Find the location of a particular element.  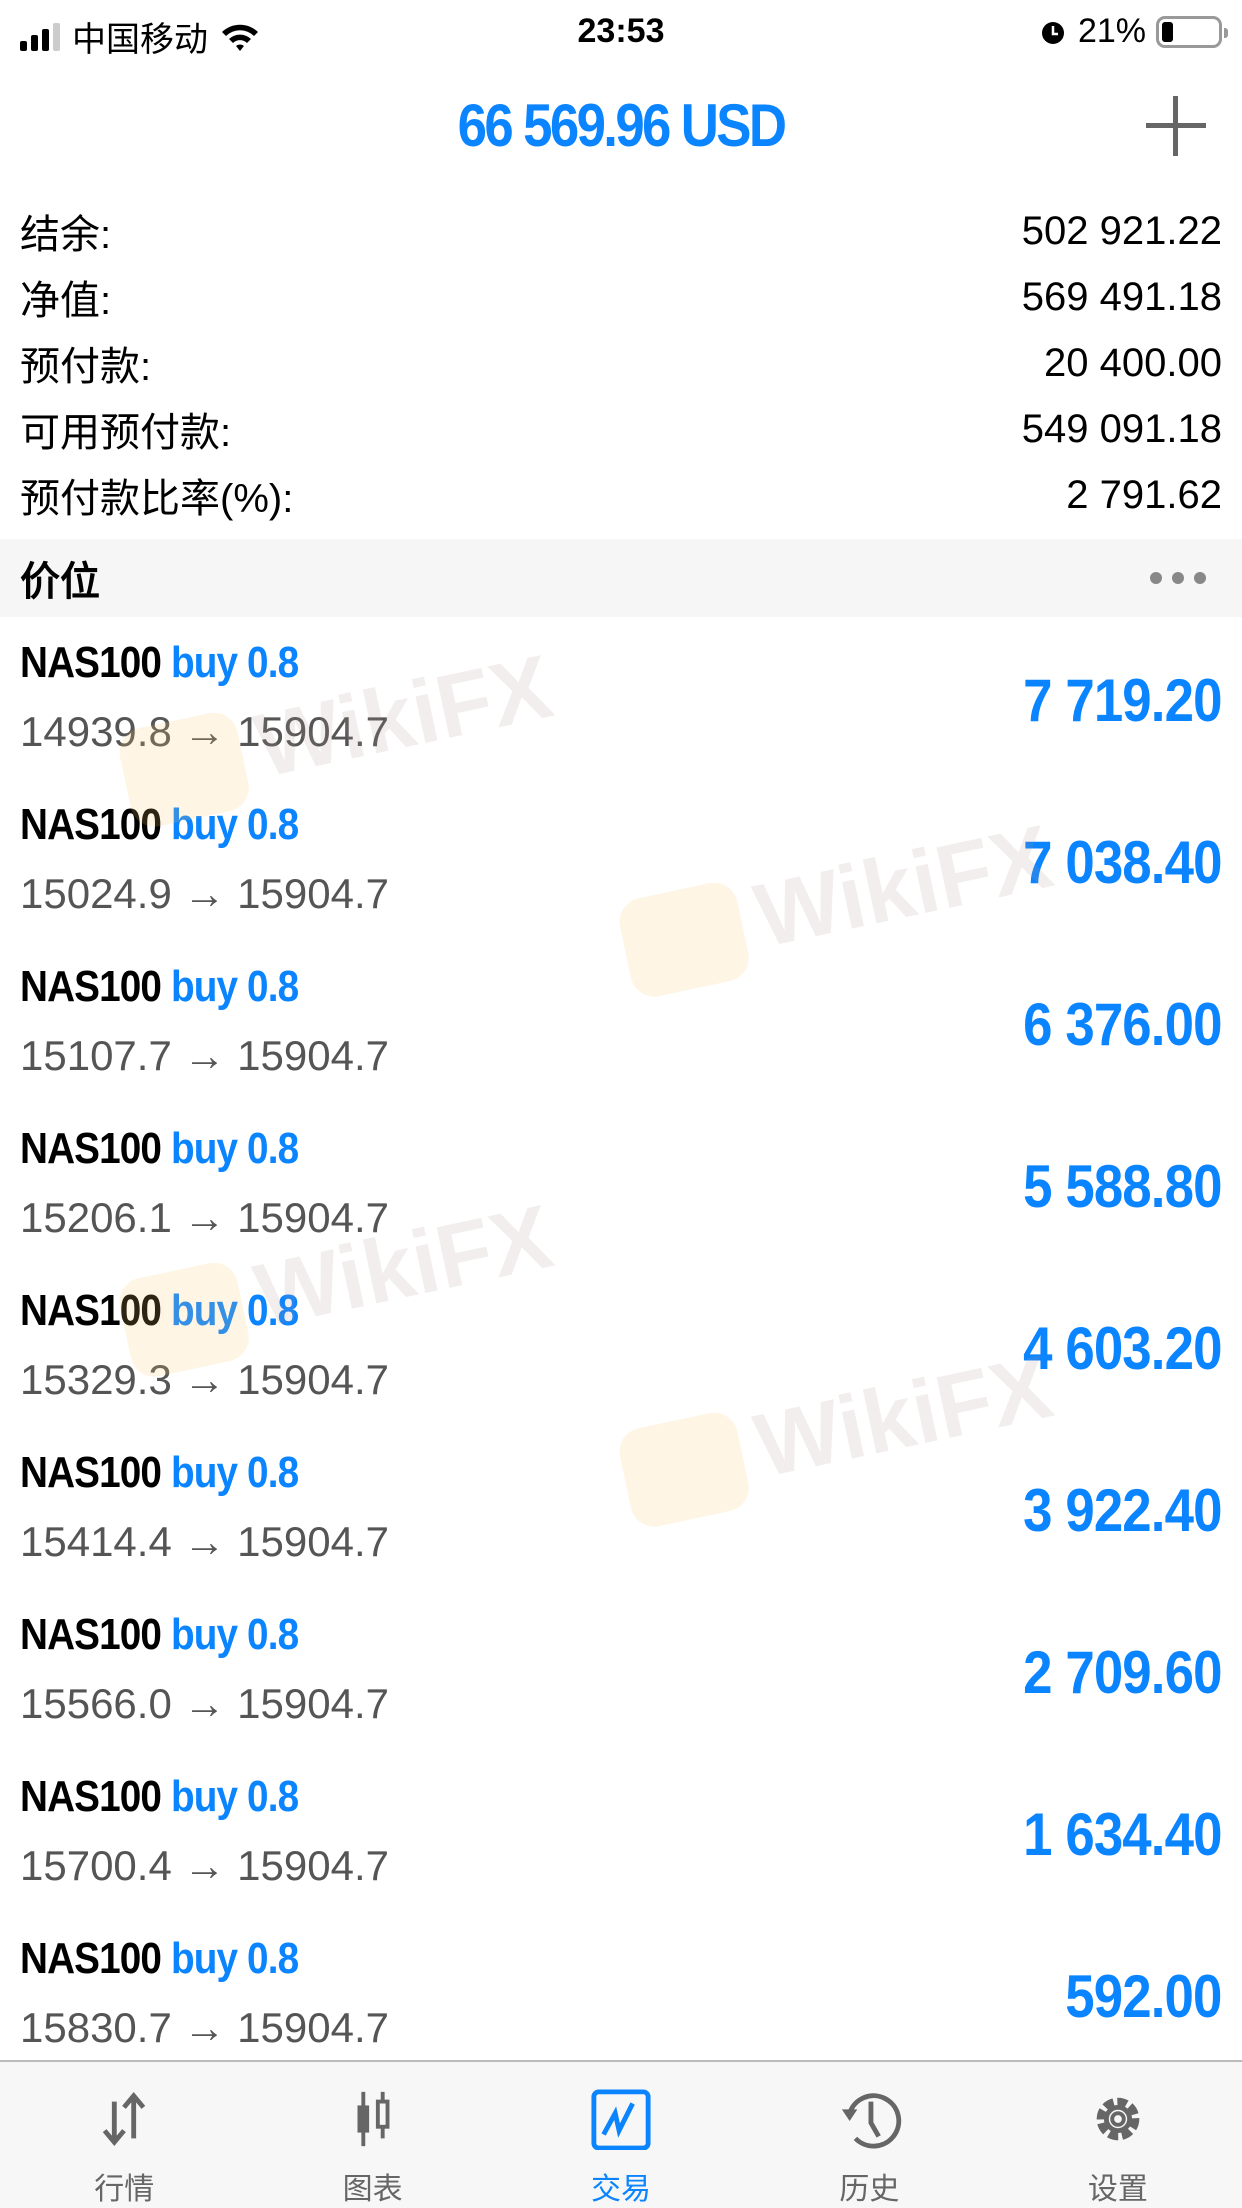

wifi-icon is located at coordinates (240, 37).